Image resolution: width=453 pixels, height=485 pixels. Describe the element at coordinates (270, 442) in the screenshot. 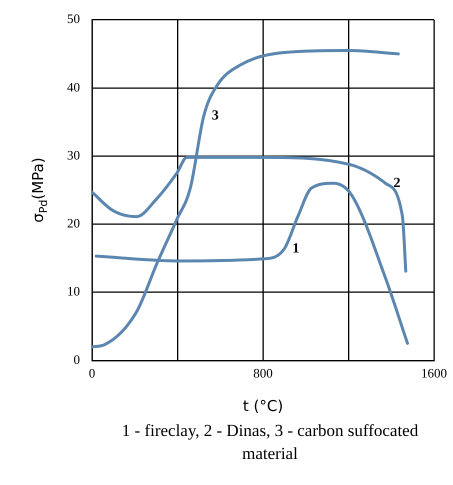

I see `text: 1 - fireclay, 2 - Dinas, 3 - carbon suffocated material` at that location.